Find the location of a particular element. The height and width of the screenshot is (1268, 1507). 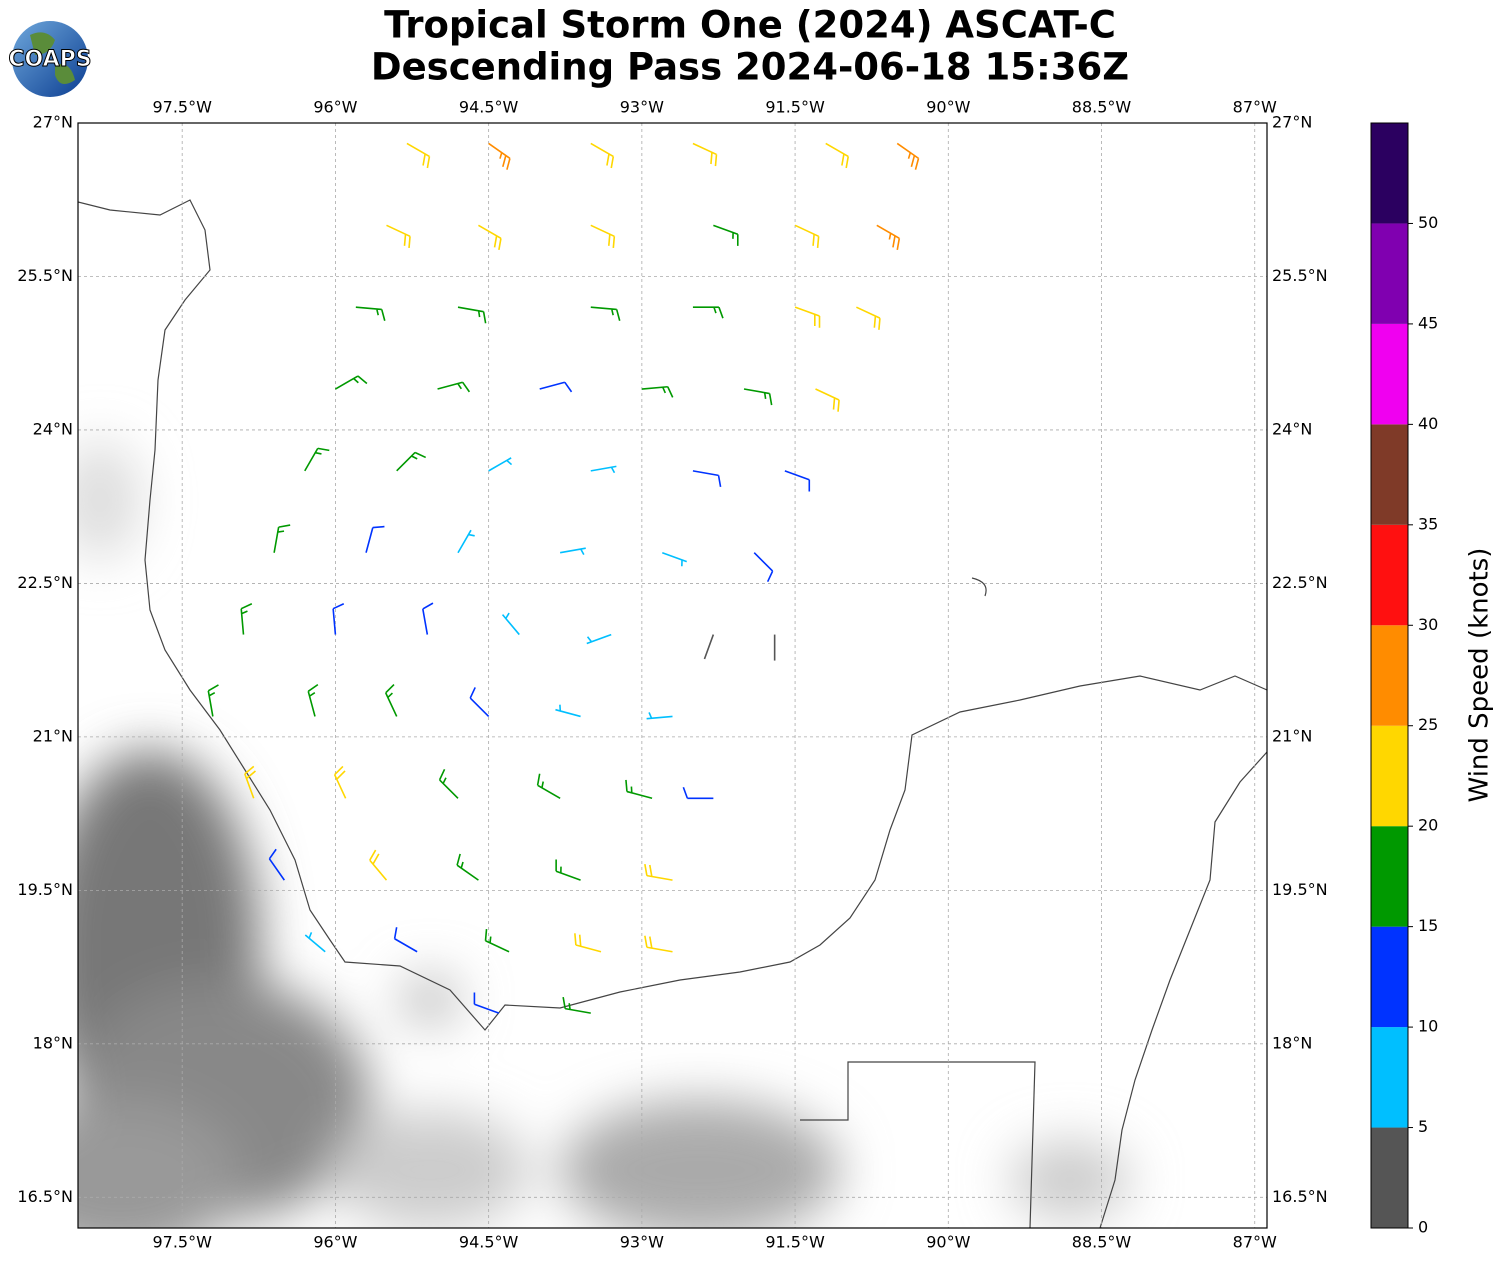

logo: COAPS is located at coordinates (50, 59).